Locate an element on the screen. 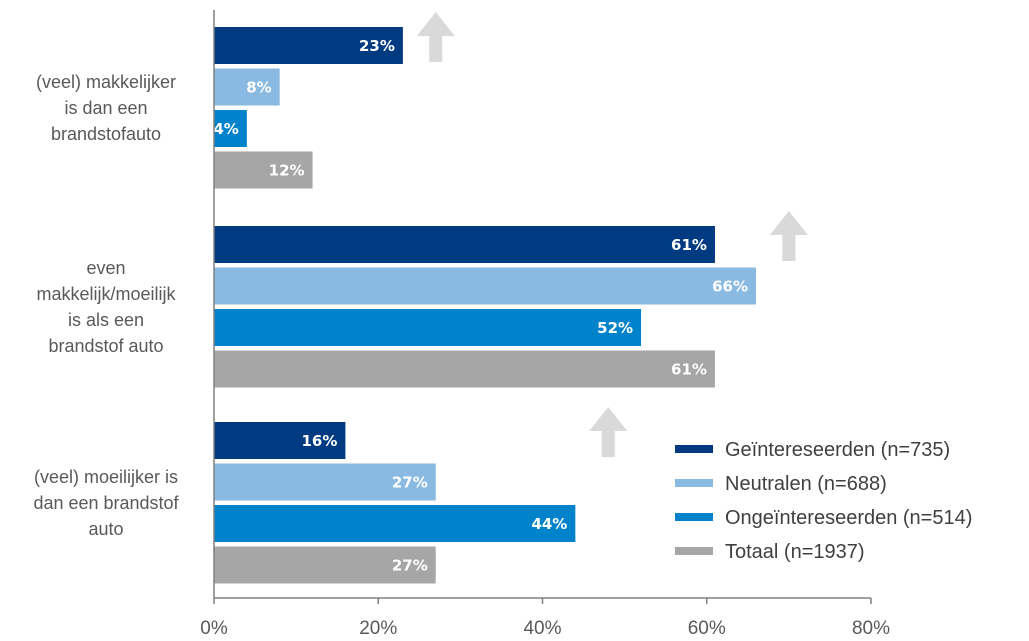  x-tick-label: 60% is located at coordinates (707, 628).